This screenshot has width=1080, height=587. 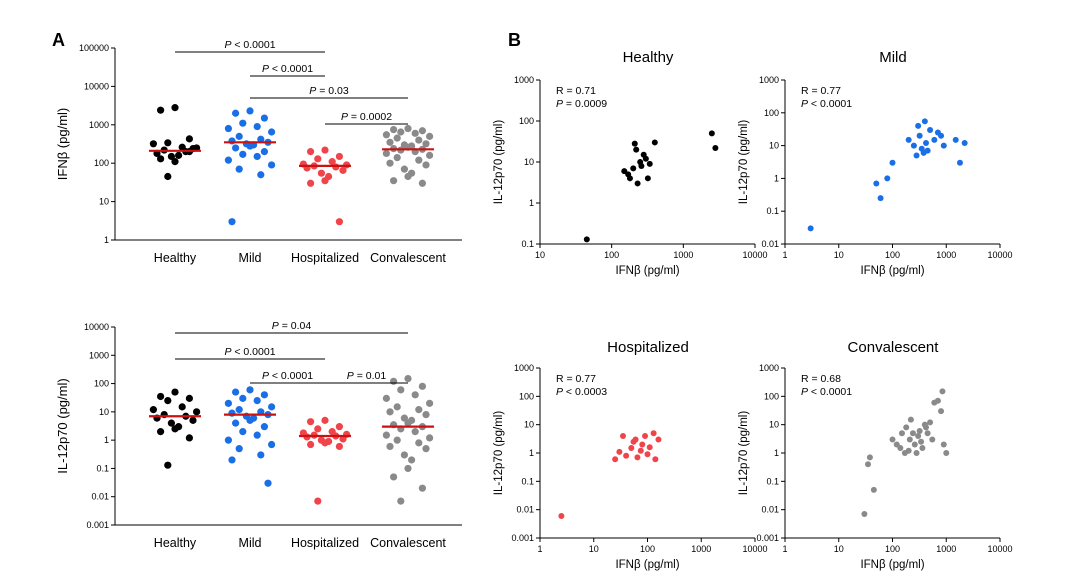 I want to click on correlation-p: P < 0.0001, so click(x=826, y=104).